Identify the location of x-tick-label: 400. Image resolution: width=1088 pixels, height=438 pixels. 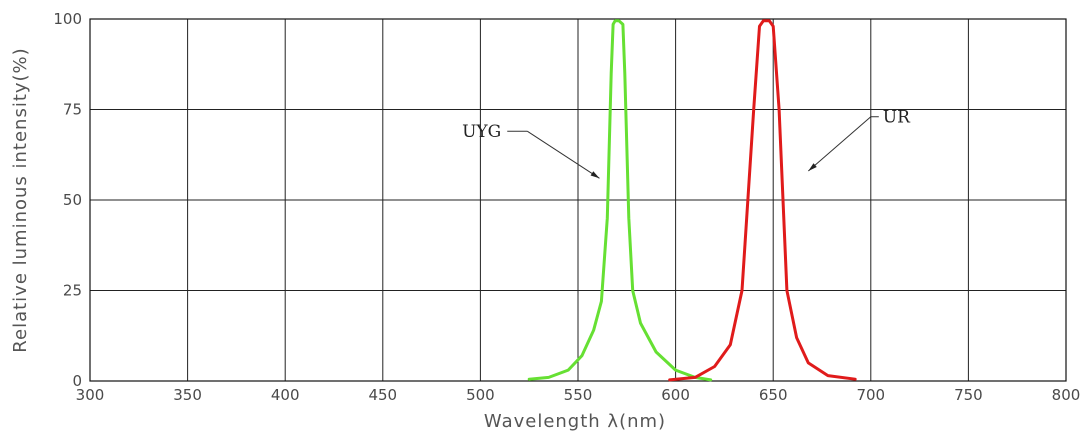
(285, 395).